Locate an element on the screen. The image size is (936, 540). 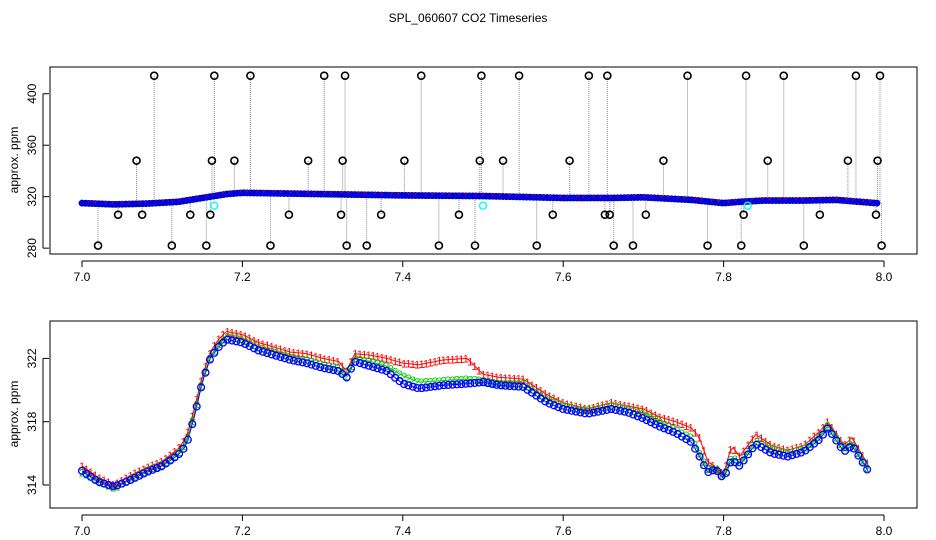
x-tick-label: 7.4 is located at coordinates (402, 531).